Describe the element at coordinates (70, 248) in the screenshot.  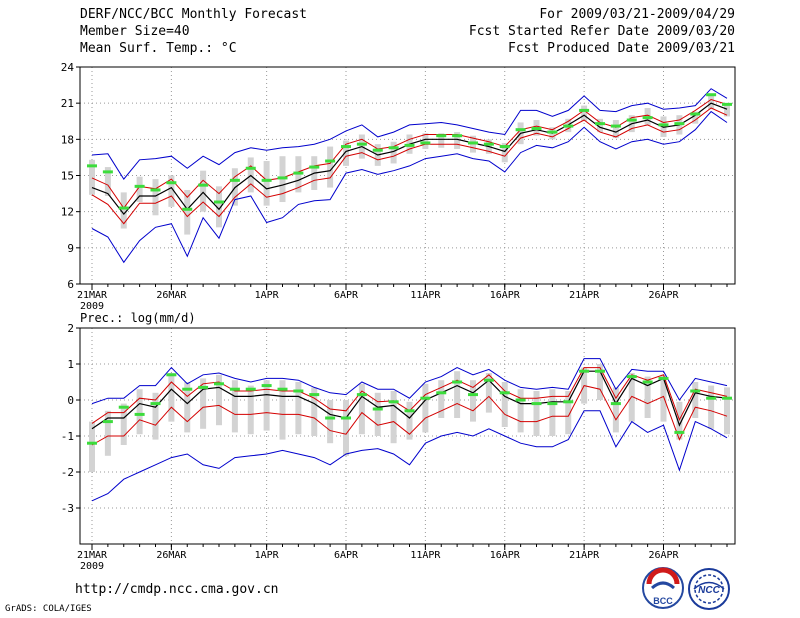
I see `y-tick-label: 9` at that location.